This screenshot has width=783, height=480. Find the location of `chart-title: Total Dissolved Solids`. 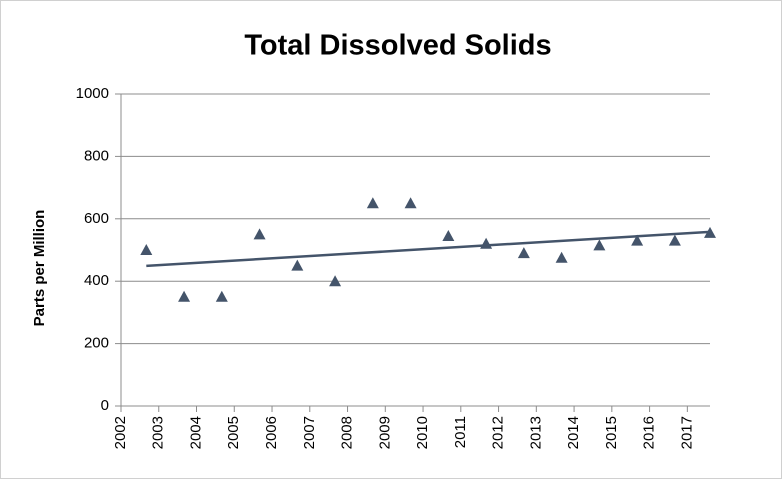

chart-title: Total Dissolved Solids is located at coordinates (397, 46).